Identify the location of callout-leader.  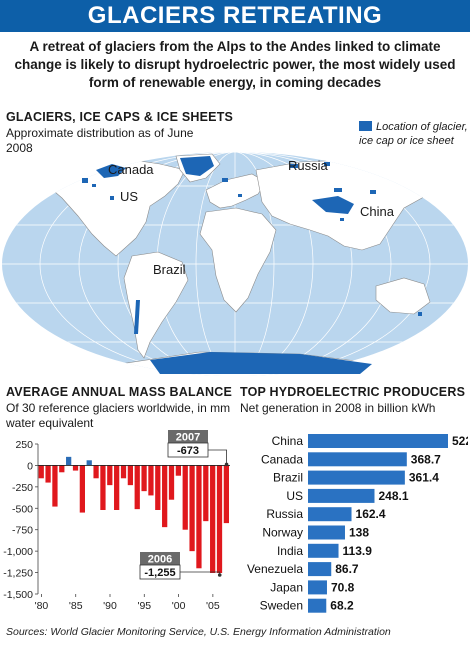
(217, 457).